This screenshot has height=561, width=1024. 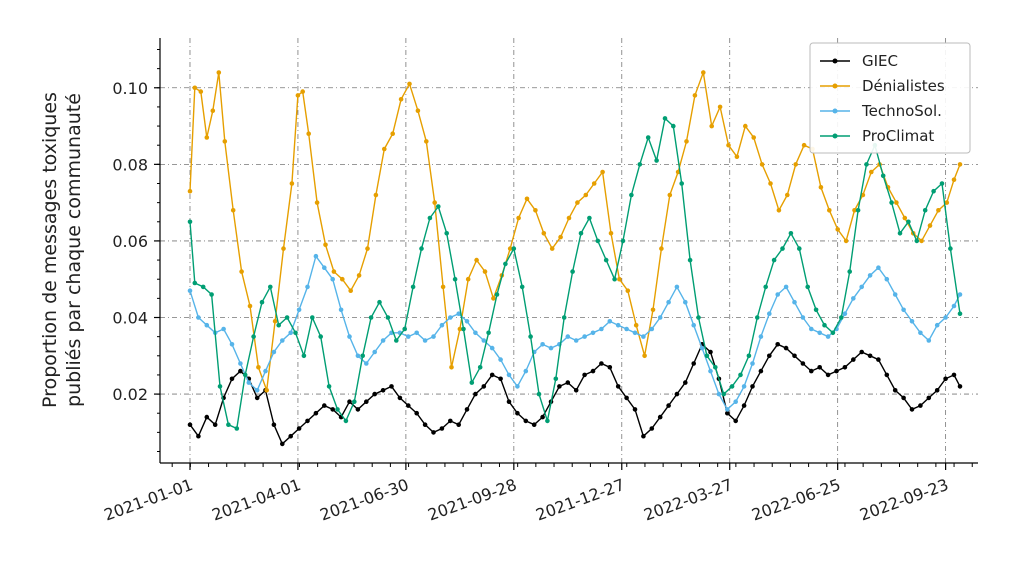 I want to click on x-tick-label: 2021-01-01, so click(x=148, y=500).